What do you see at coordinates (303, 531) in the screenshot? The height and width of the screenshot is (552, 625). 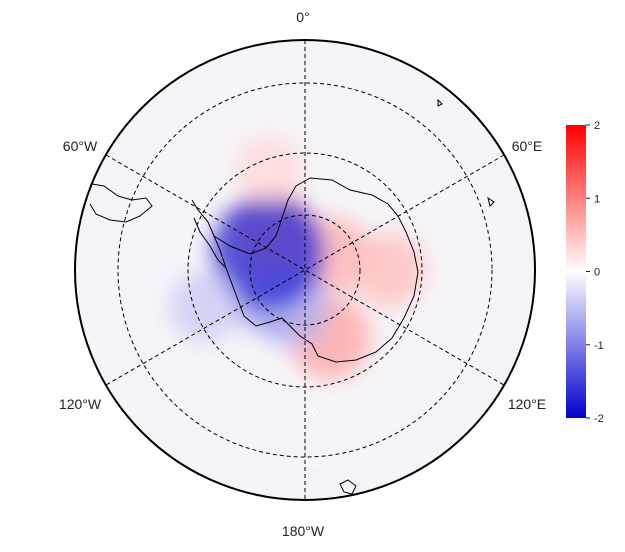 I see `lon-label-180w: 180°W` at bounding box center [303, 531].